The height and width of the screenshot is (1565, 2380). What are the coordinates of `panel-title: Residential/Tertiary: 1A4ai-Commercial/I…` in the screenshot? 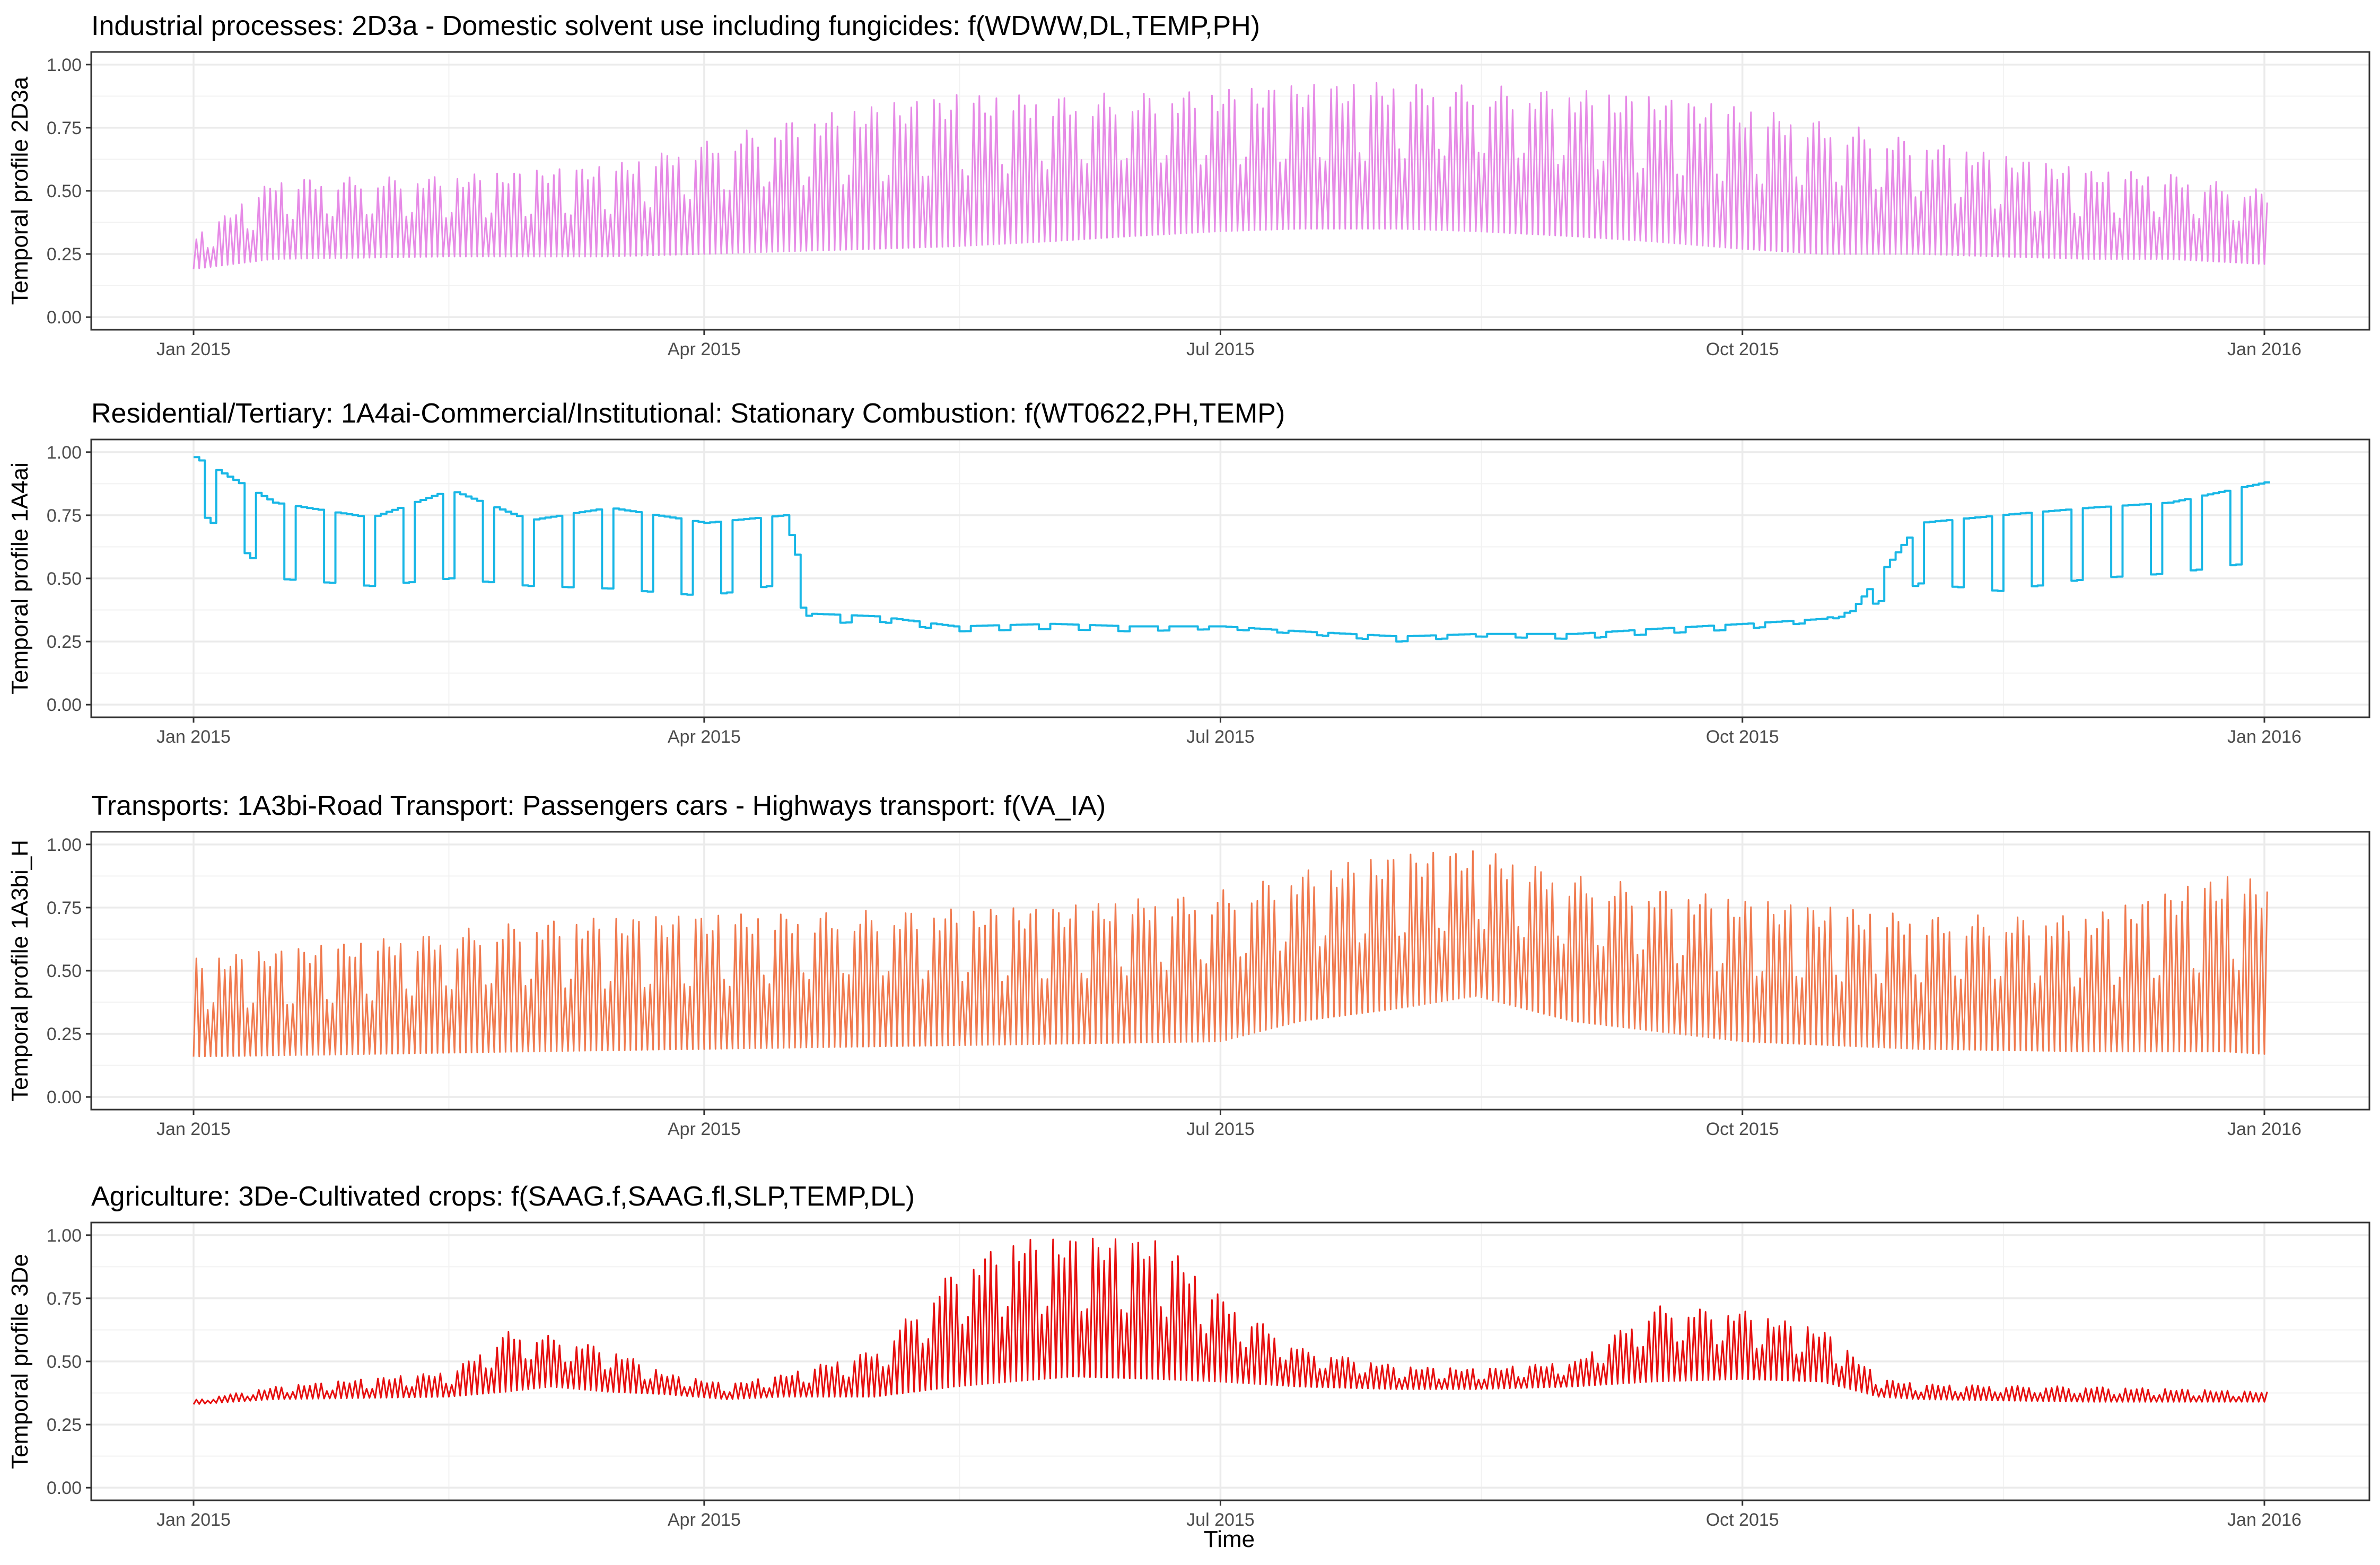 It's located at (688, 413).